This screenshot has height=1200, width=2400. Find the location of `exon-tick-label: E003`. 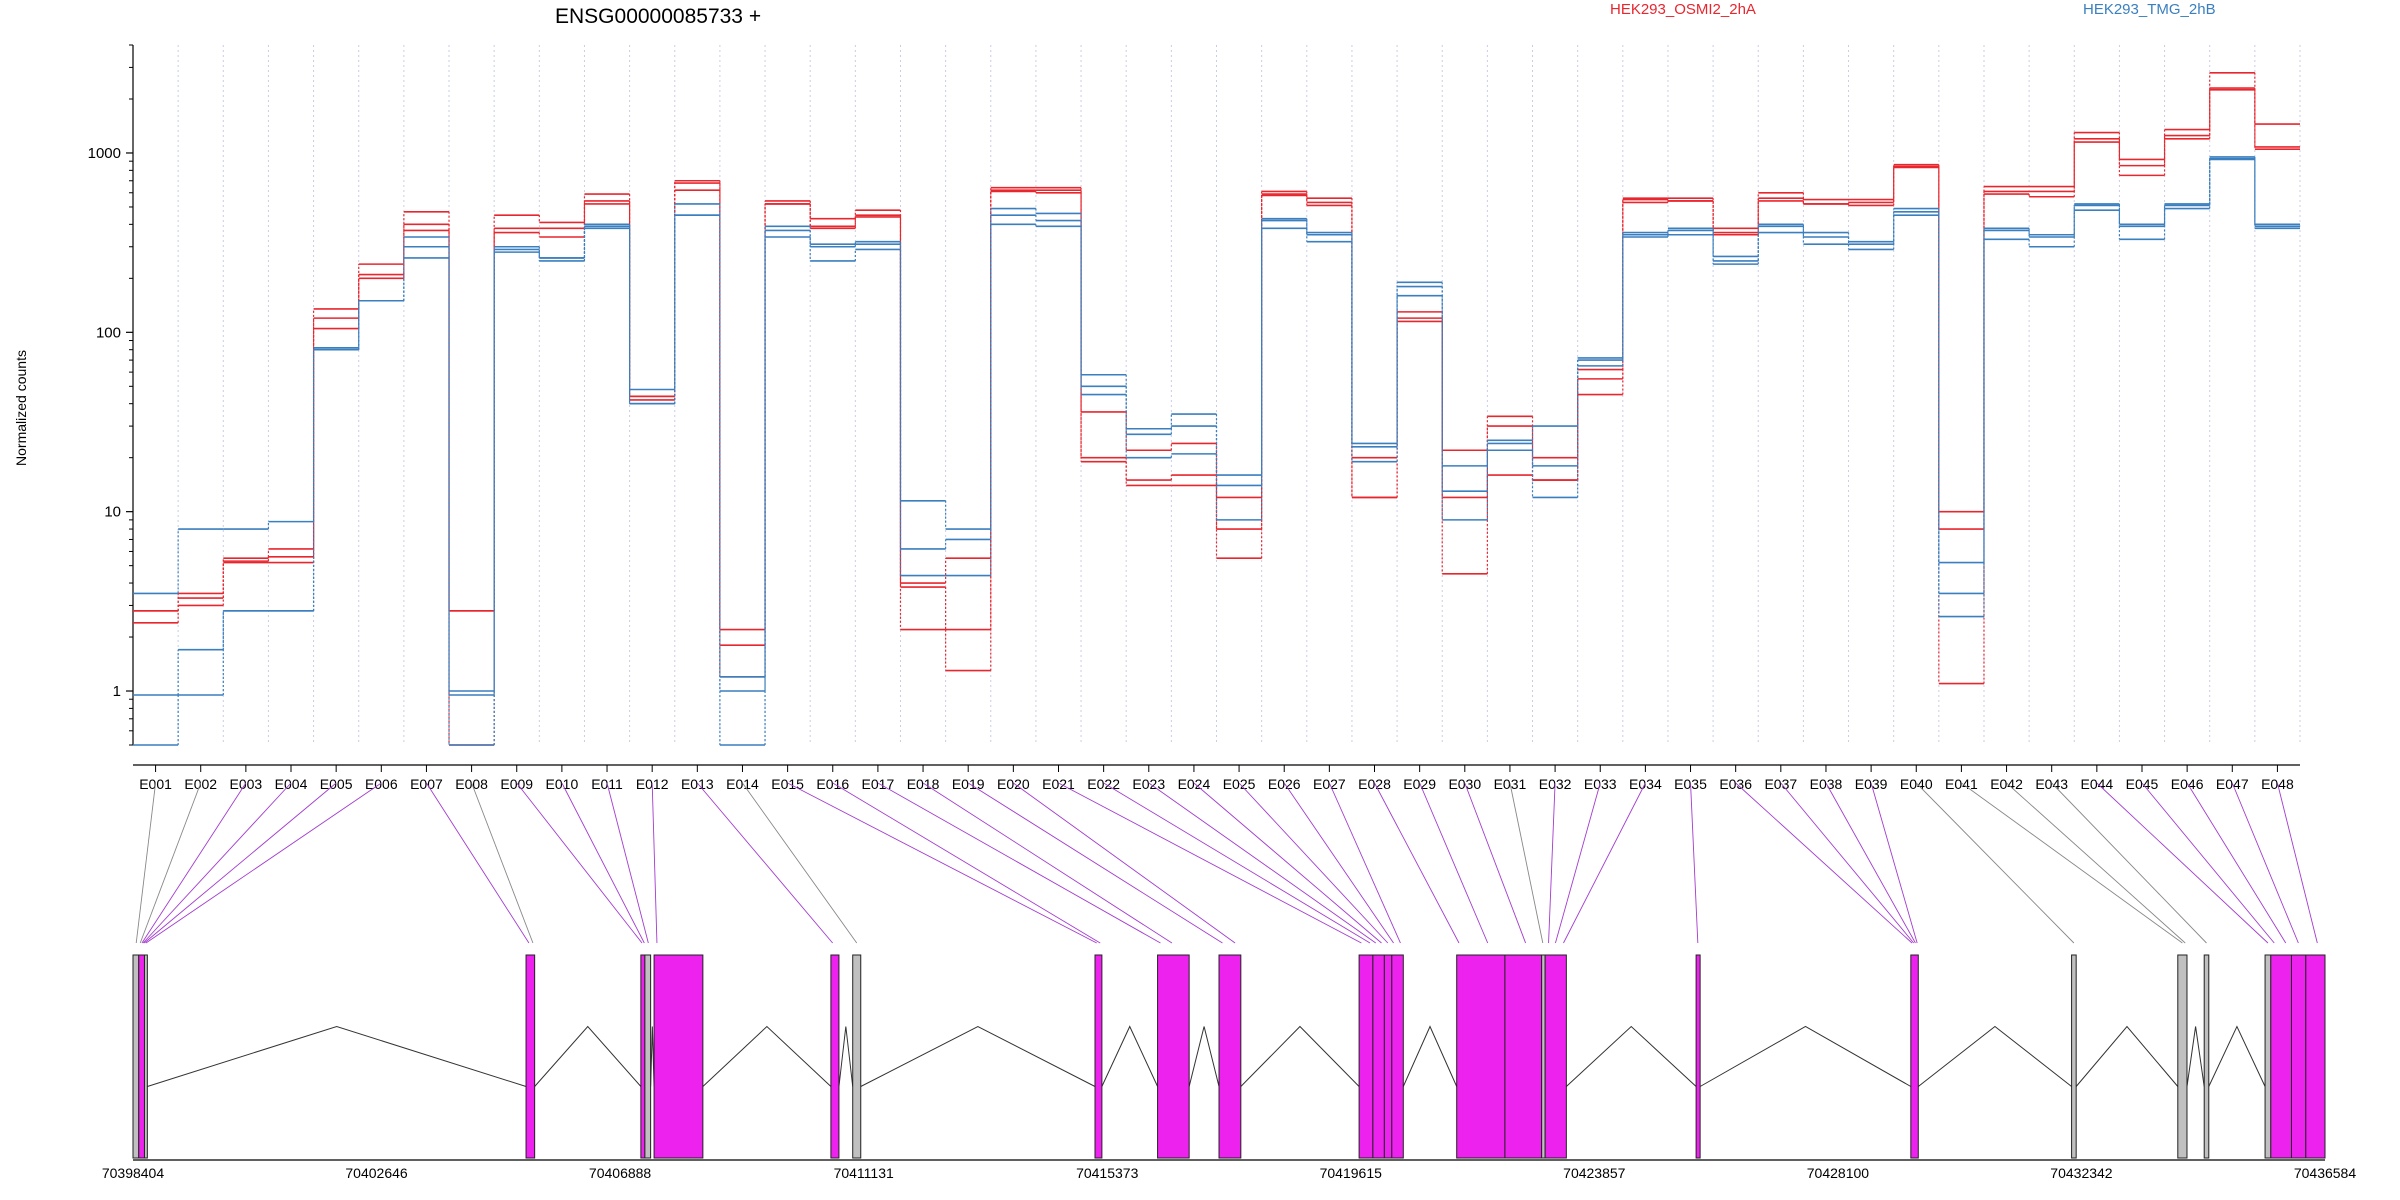

exon-tick-label: E003 is located at coordinates (246, 784).